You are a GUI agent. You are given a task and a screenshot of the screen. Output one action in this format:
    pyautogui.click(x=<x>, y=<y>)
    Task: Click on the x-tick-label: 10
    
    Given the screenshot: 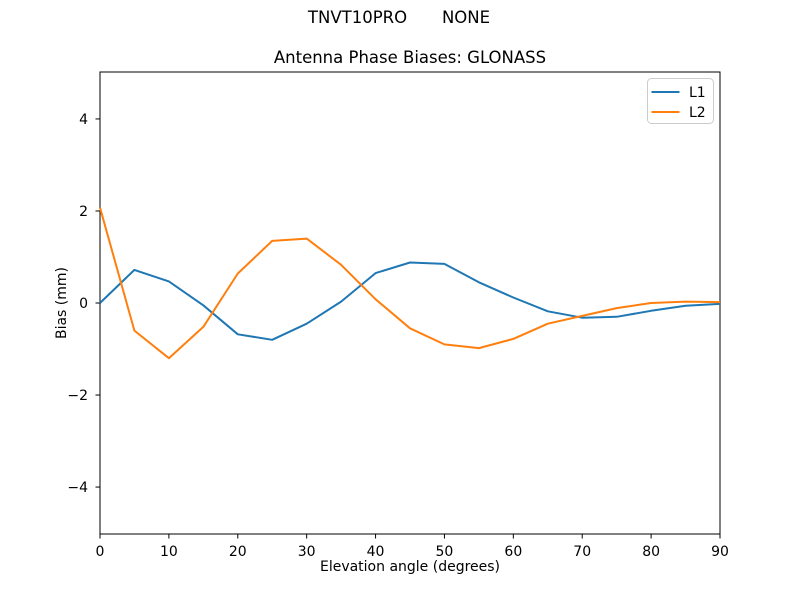 What is the action you would take?
    pyautogui.click(x=169, y=552)
    